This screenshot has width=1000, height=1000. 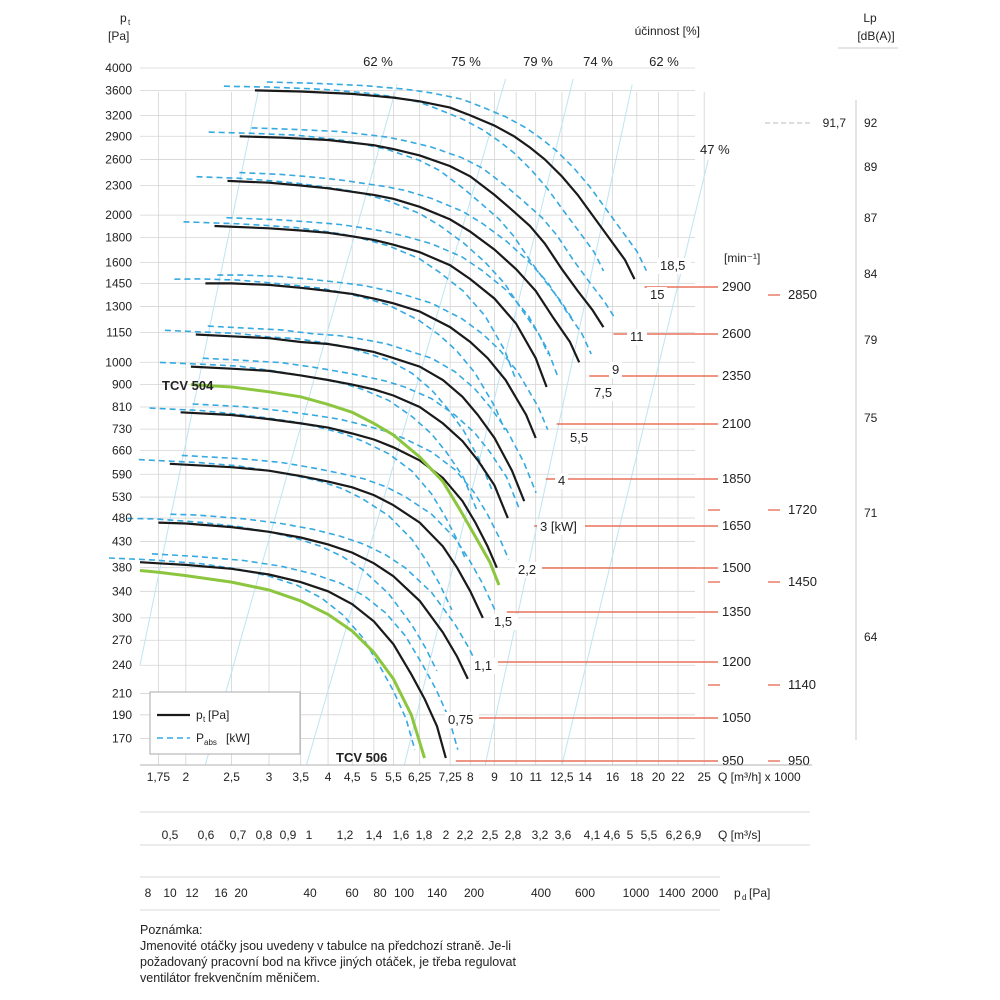 What do you see at coordinates (466, 61) in the screenshot?
I see `efficiency-label: 75 %` at bounding box center [466, 61].